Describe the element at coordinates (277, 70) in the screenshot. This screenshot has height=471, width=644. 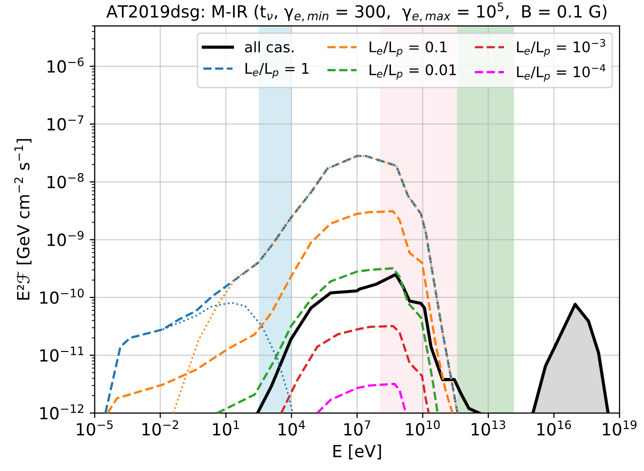
I see `legend-label: L$_{e}$/L$_{p}$ = 1` at that location.